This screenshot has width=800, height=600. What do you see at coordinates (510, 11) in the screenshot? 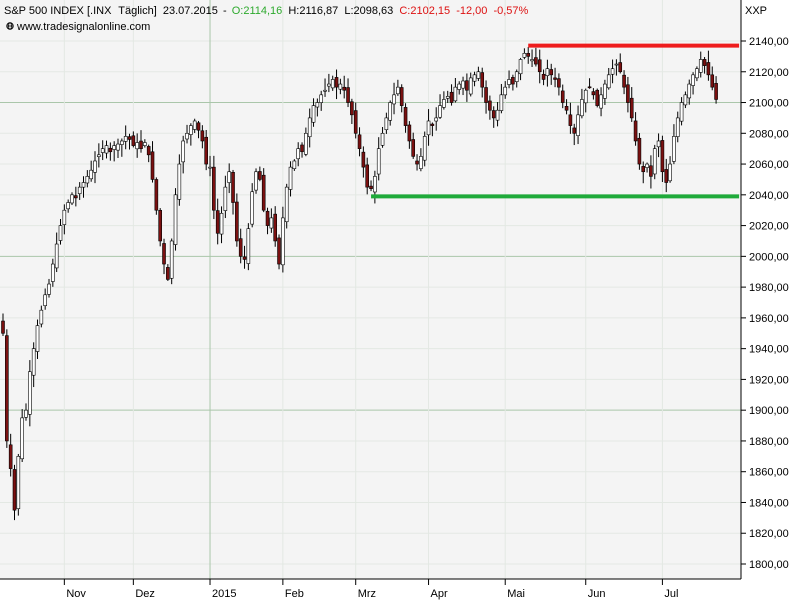
I see `change-percent-value: -0,57%` at bounding box center [510, 11].